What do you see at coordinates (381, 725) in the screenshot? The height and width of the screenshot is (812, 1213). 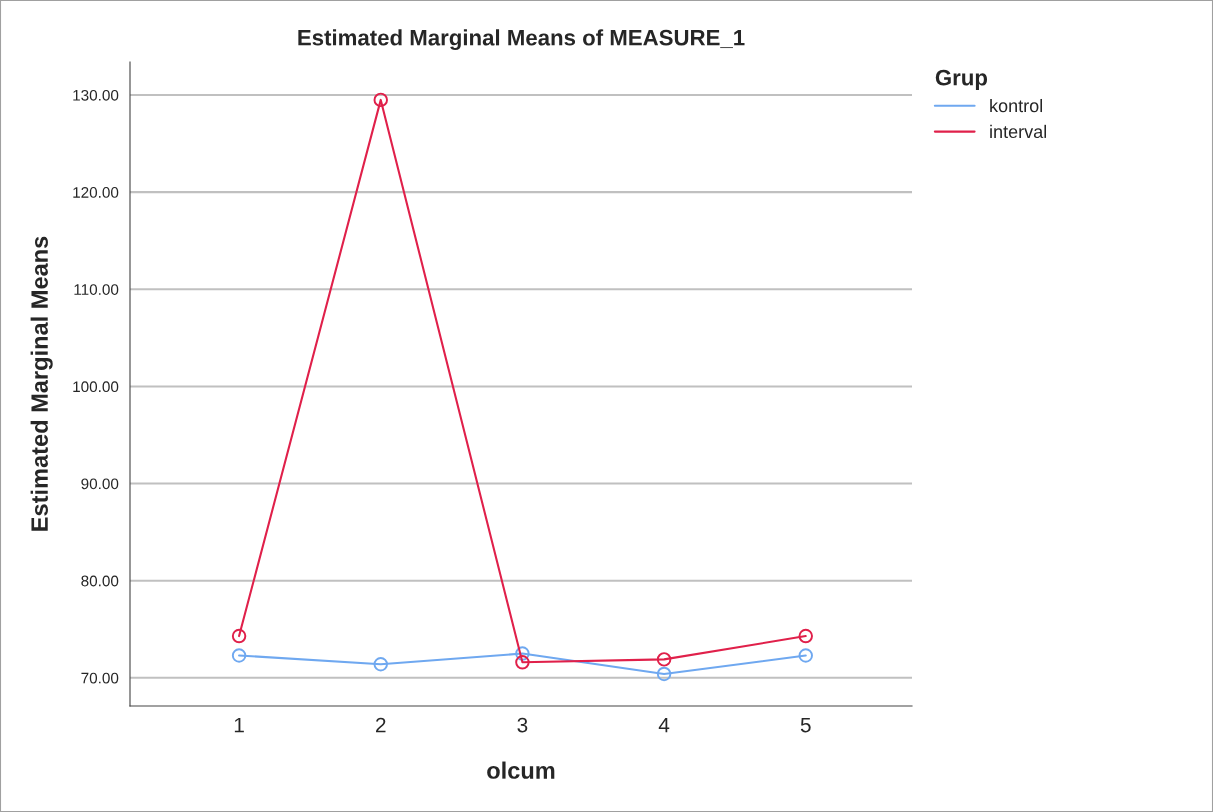 I see `x-tick-label: 2` at bounding box center [381, 725].